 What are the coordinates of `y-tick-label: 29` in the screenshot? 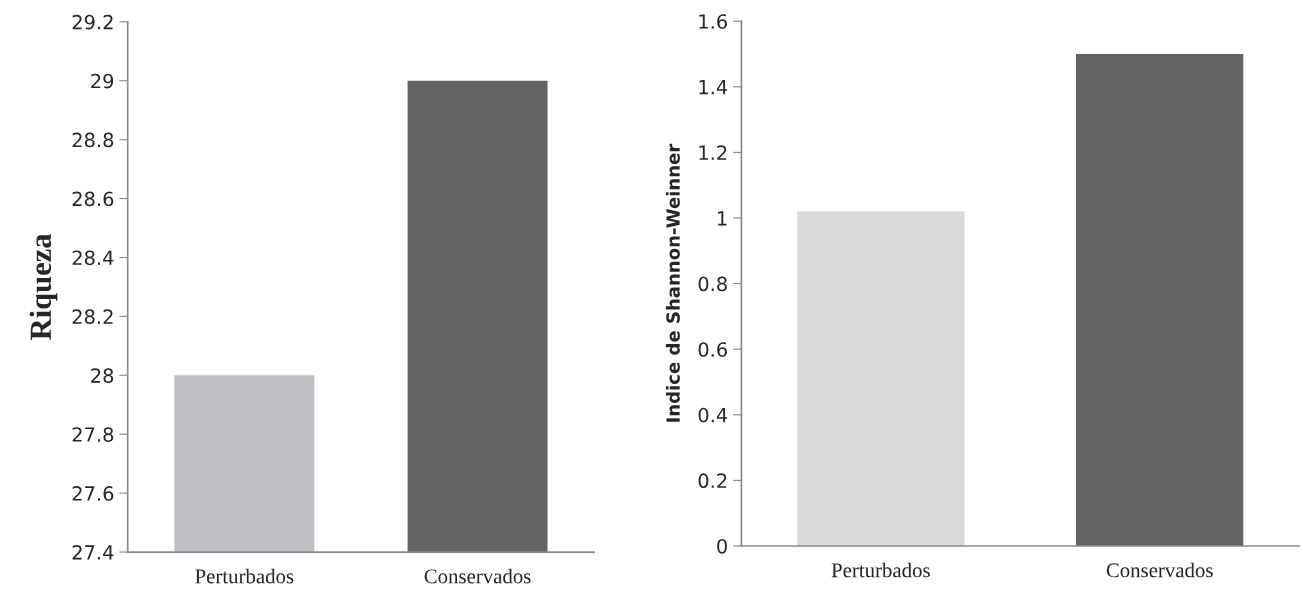 It's located at (102, 81).